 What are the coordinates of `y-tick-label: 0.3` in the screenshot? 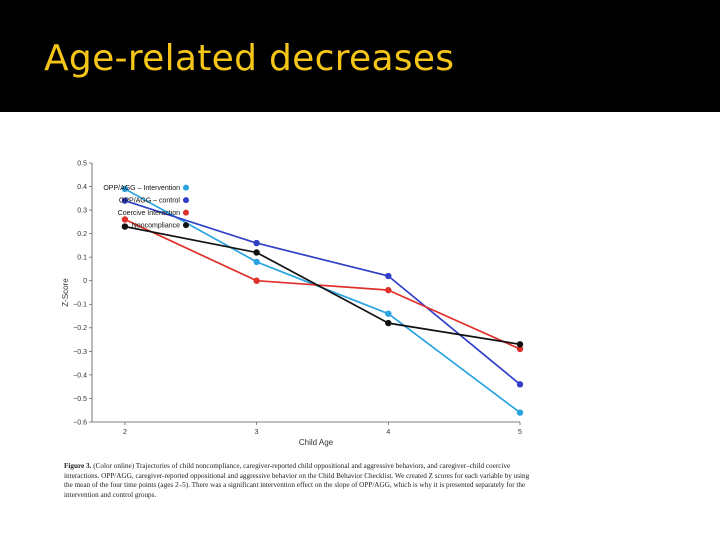 It's located at (82, 210).